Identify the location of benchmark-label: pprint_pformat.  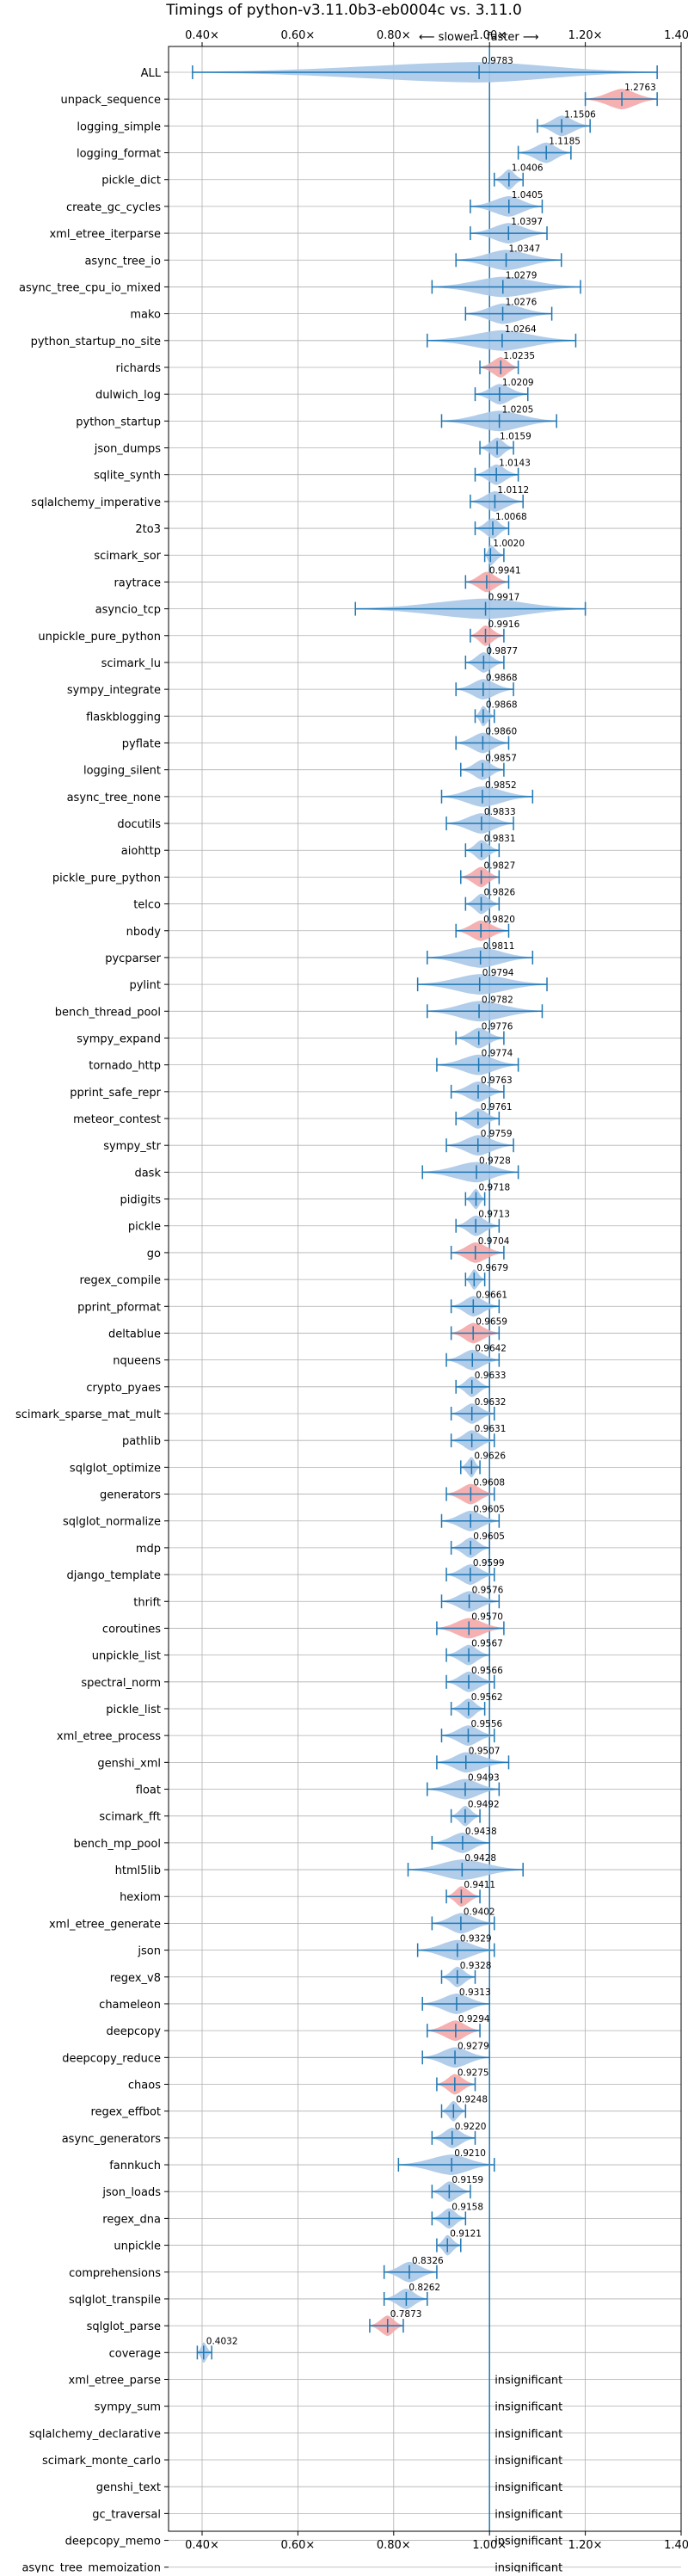
(119, 1307).